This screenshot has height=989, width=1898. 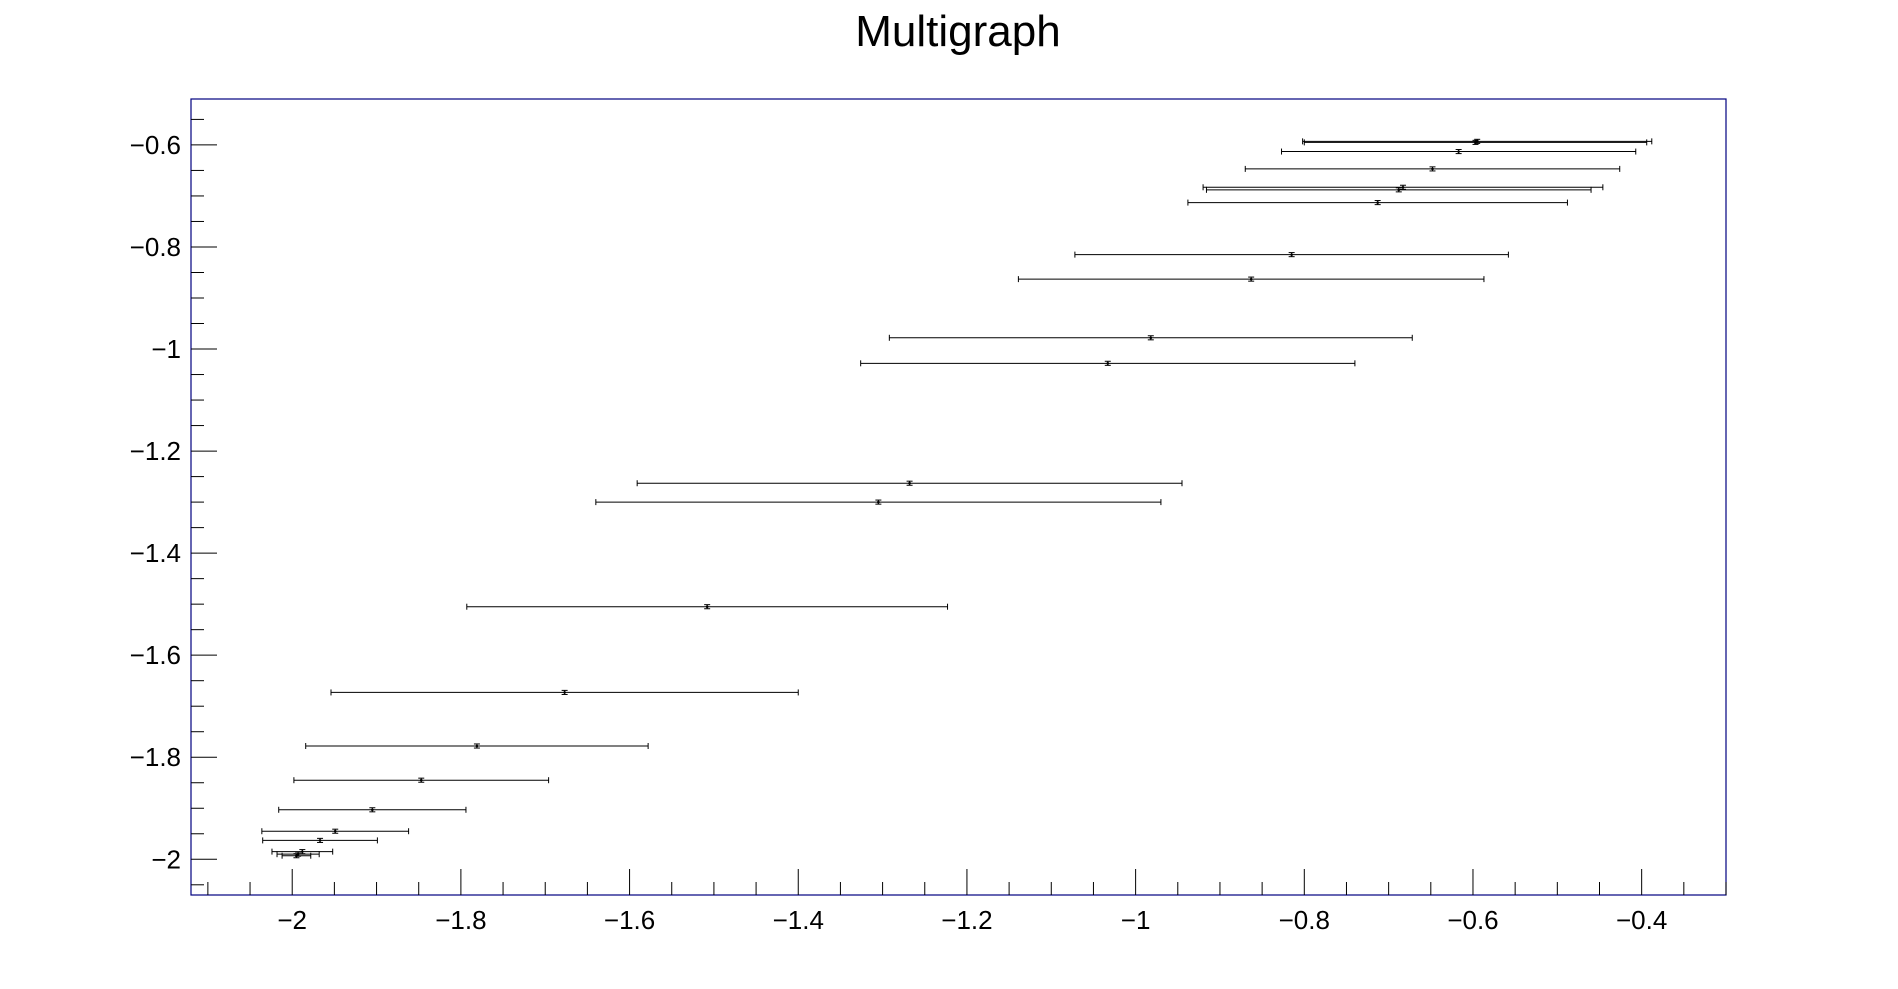 I want to click on x-tick-label: −1.2, so click(x=966, y=920).